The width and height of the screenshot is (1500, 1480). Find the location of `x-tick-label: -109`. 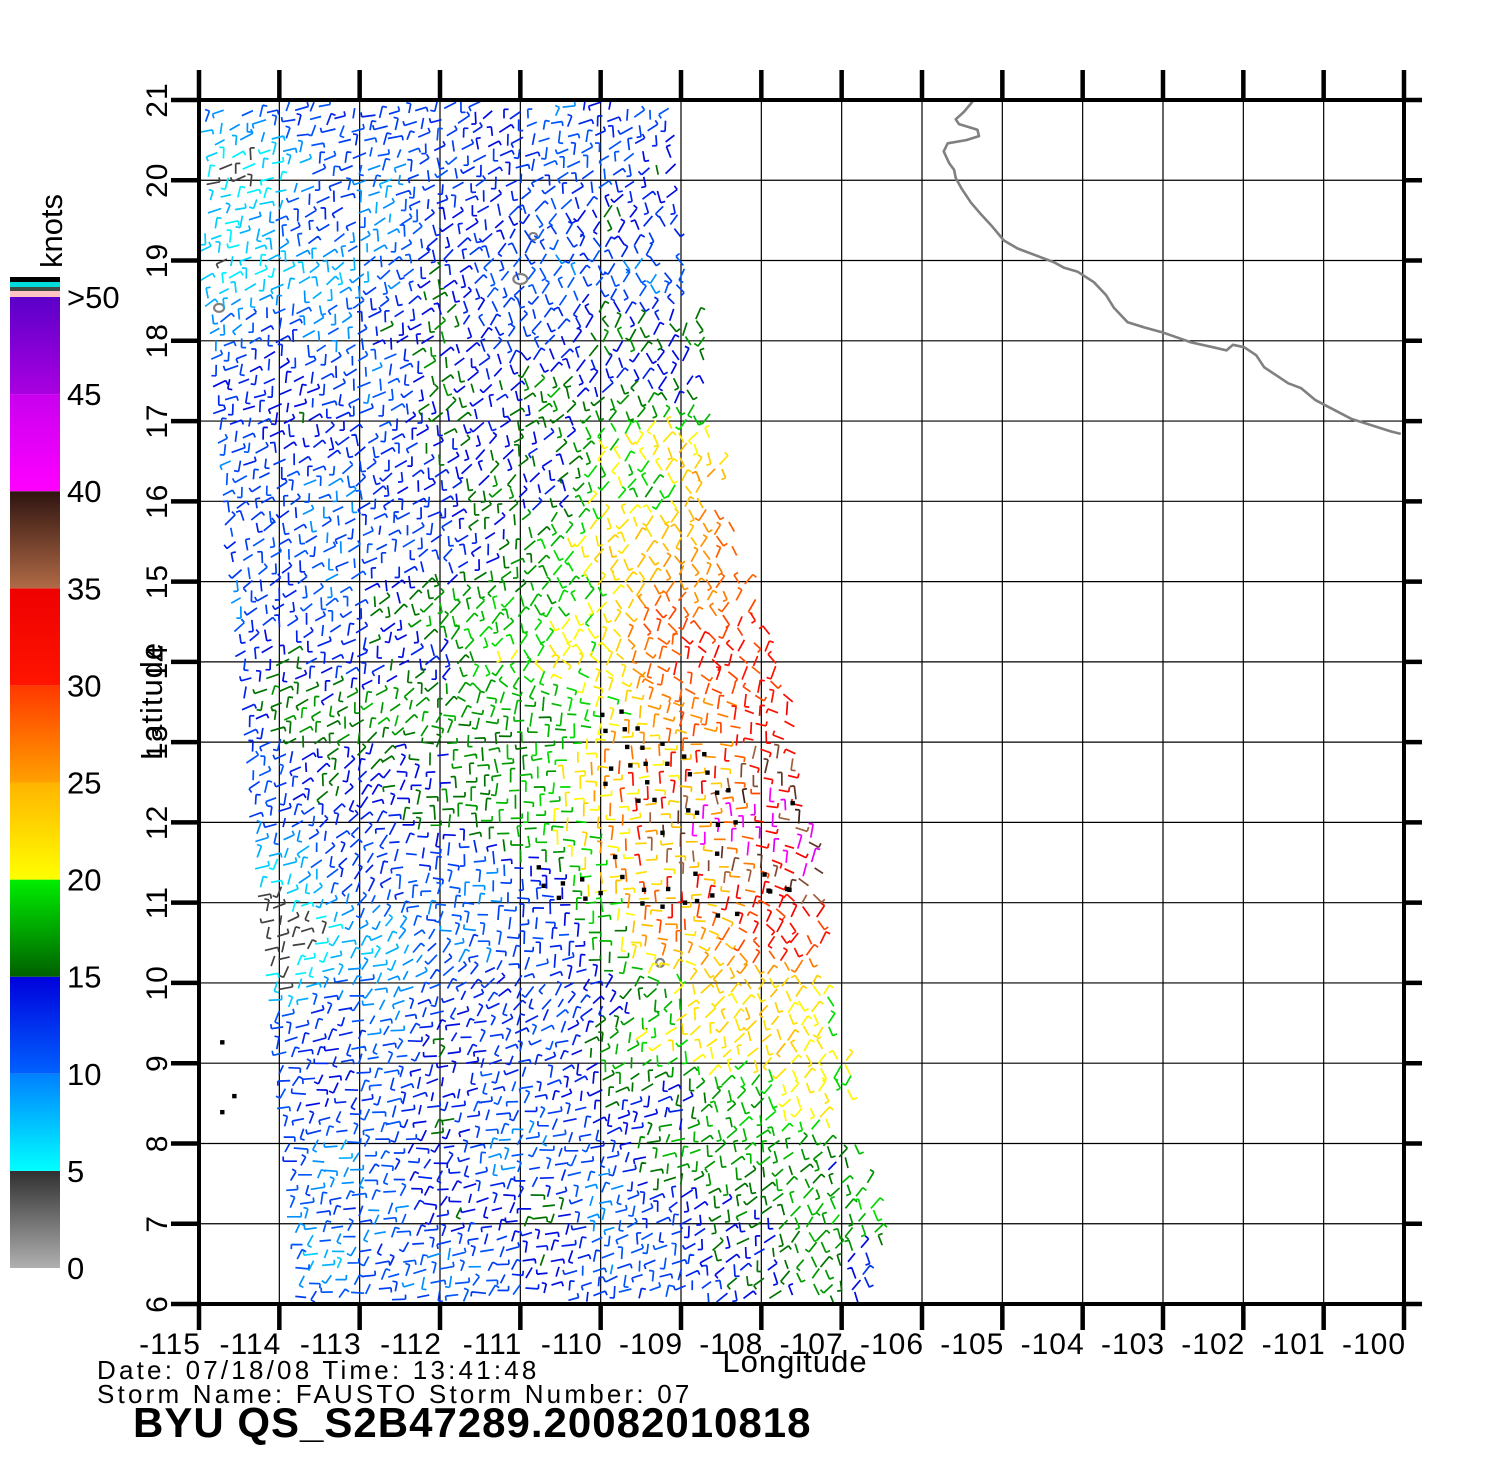

x-tick-label: -109 is located at coordinates (651, 1344).